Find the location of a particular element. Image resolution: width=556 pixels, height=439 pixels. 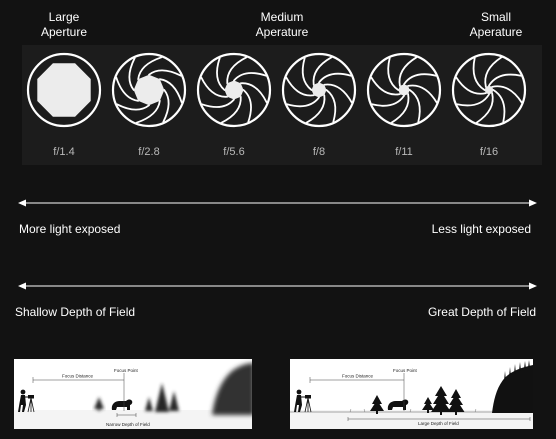

shallow-depth-label: Shallow Depth of Field is located at coordinates (75, 312).